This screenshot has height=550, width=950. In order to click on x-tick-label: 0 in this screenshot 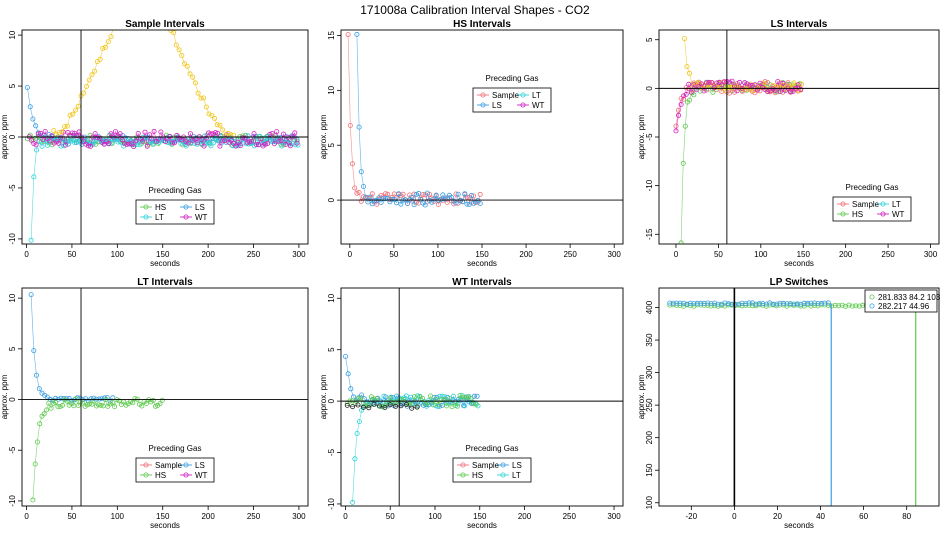, I will do `click(26, 254)`.